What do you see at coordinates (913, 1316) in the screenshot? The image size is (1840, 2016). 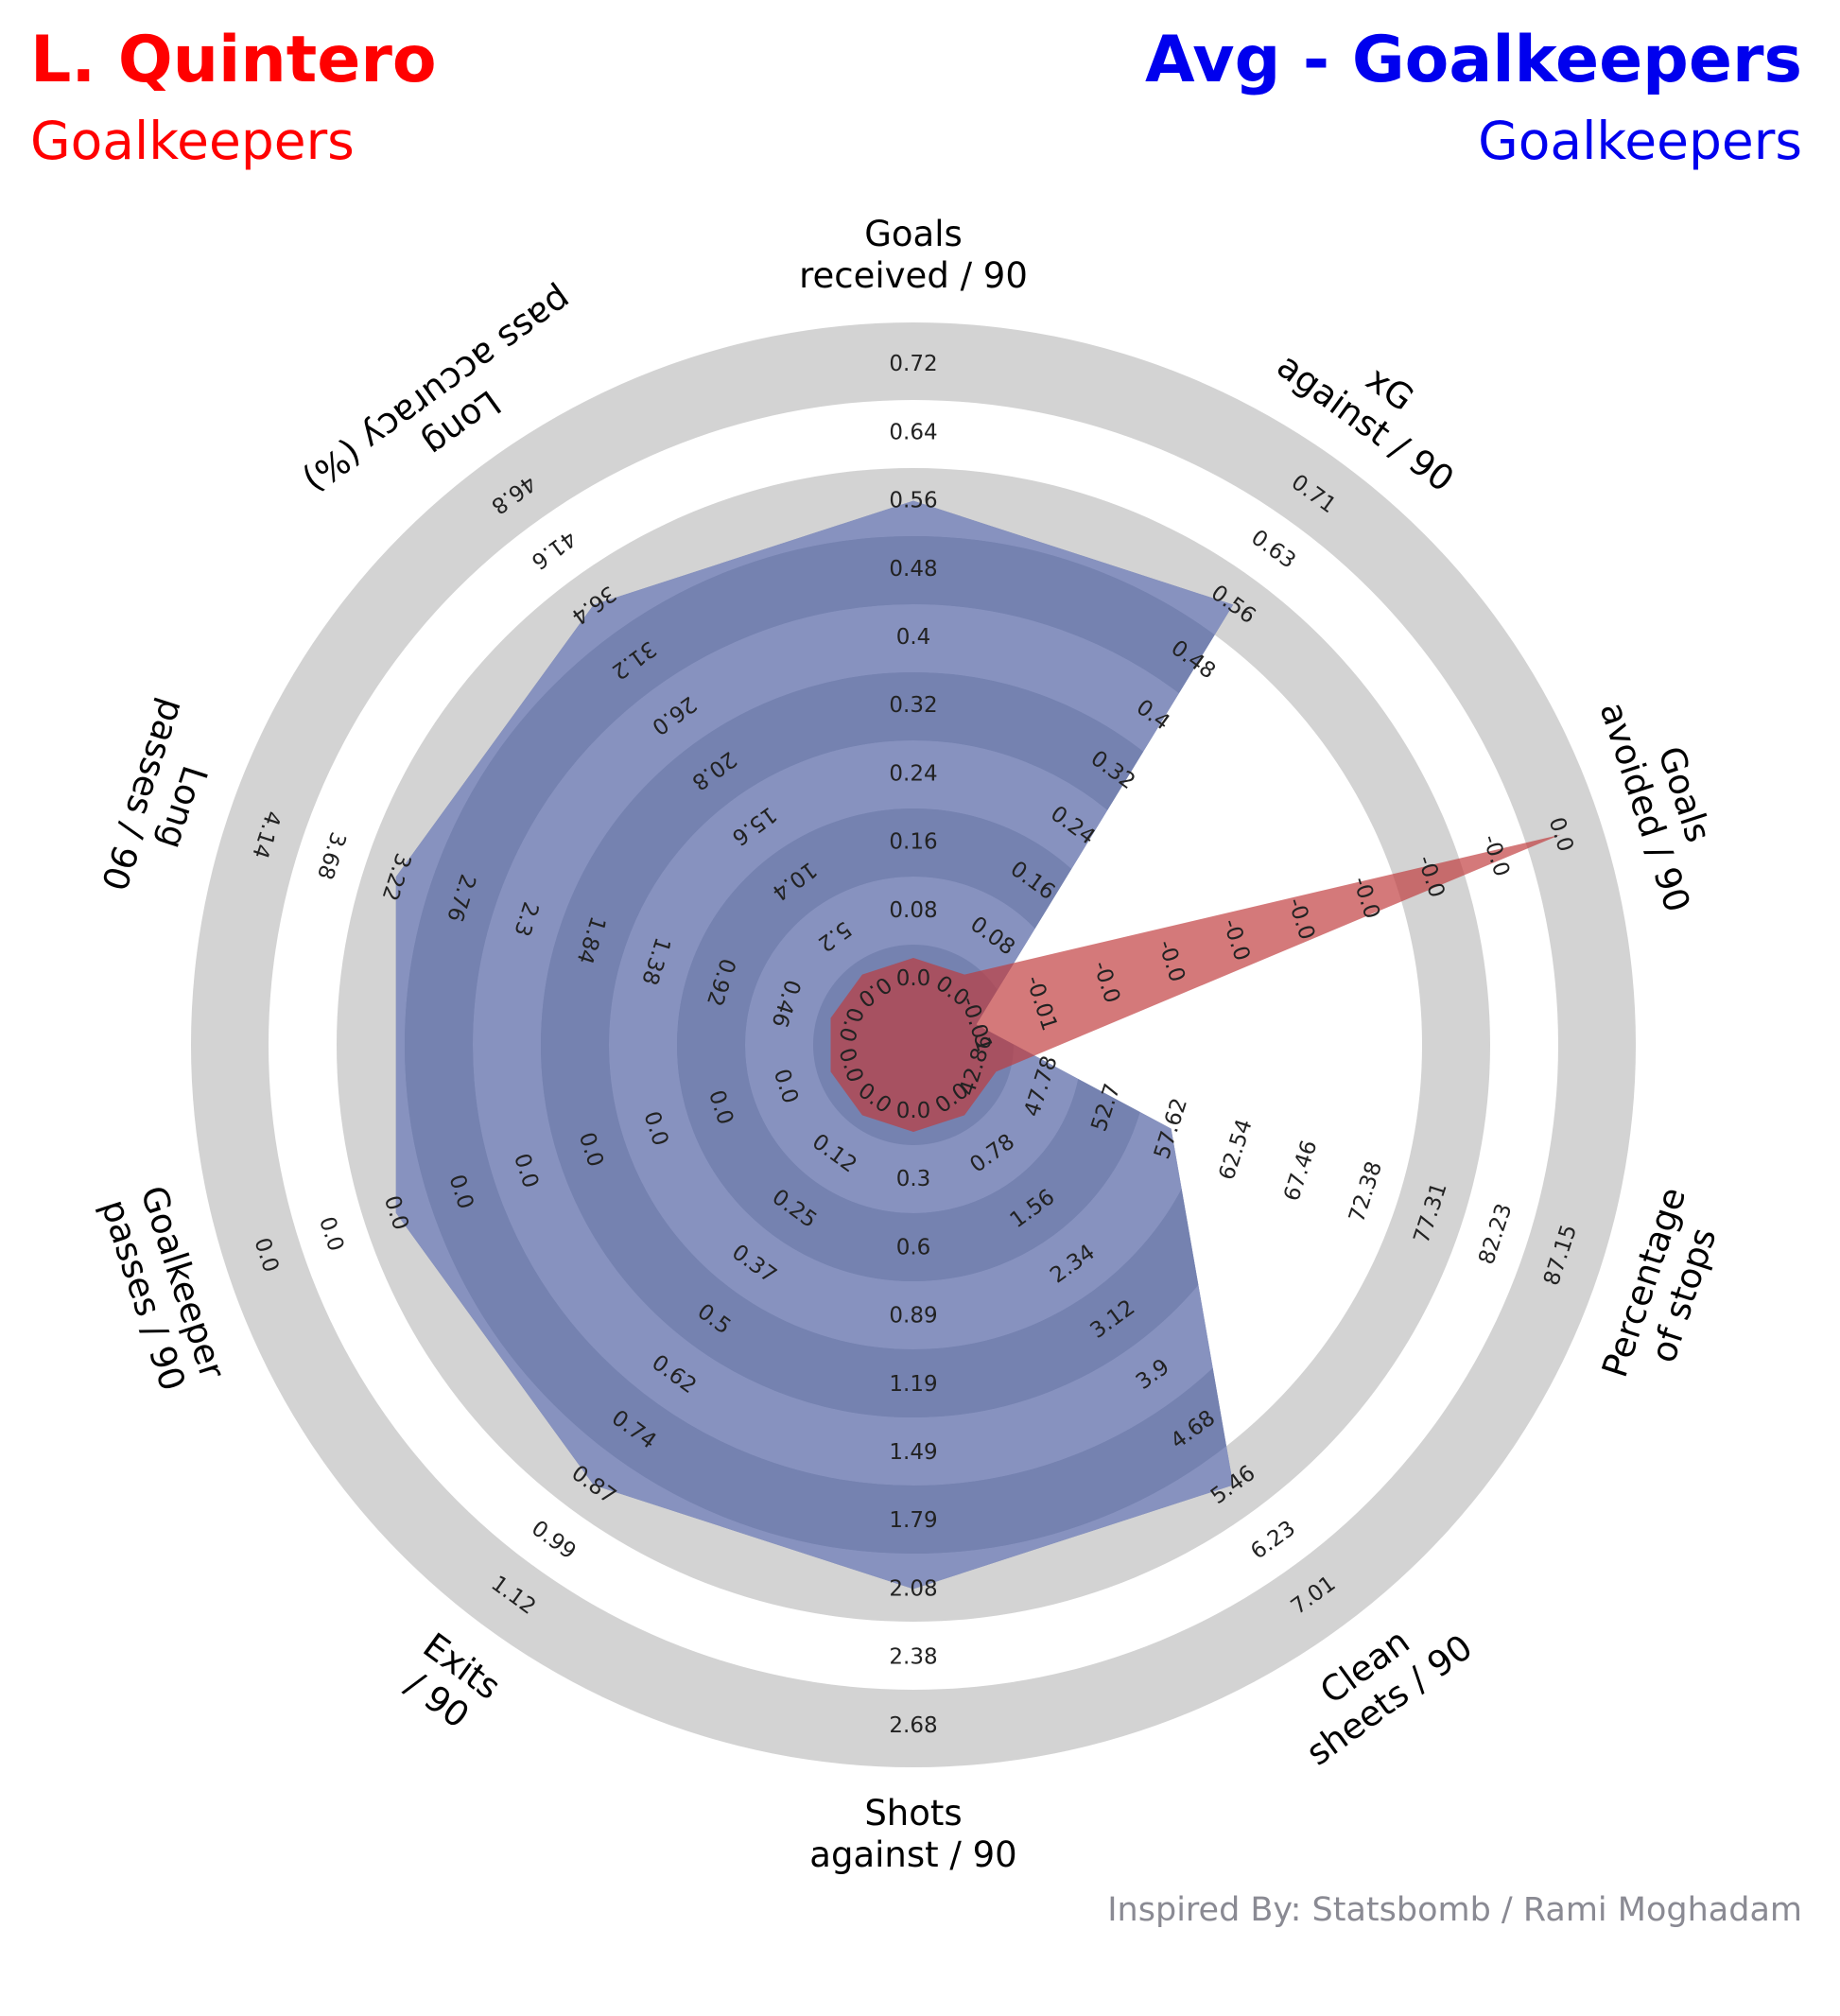 I see `tick-label: 0.89` at bounding box center [913, 1316].